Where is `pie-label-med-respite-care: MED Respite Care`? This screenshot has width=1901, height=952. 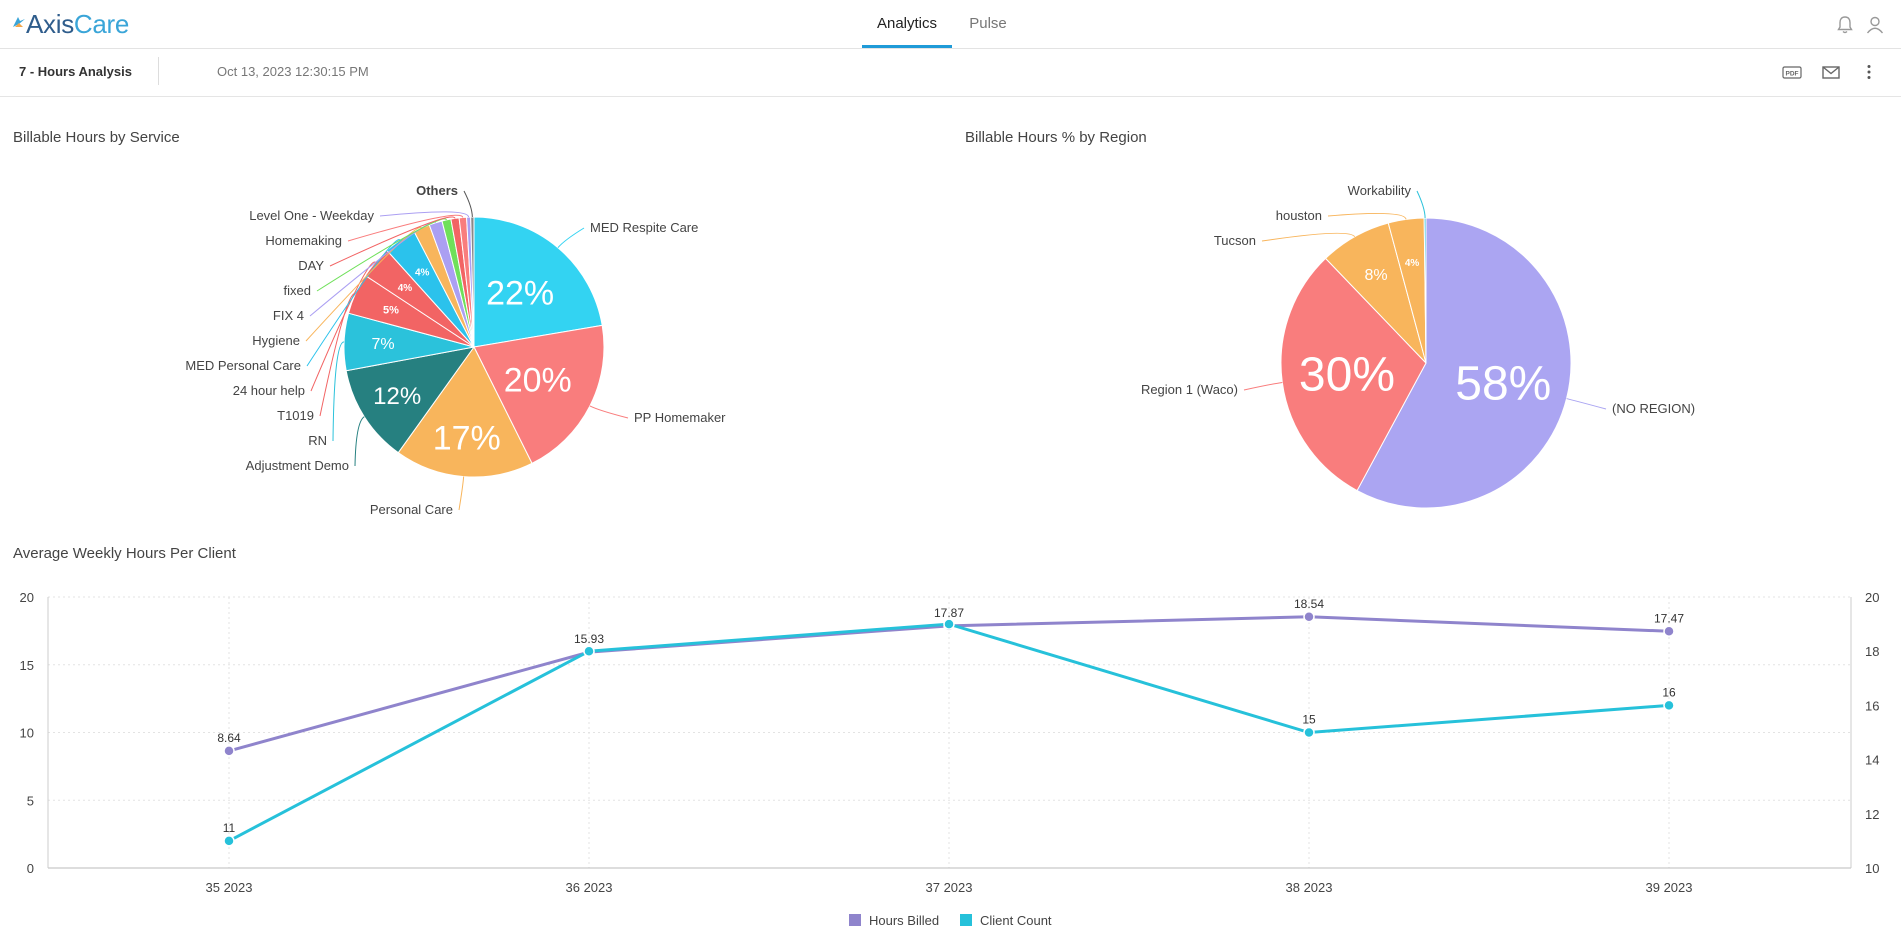 pie-label-med-respite-care: MED Respite Care is located at coordinates (644, 227).